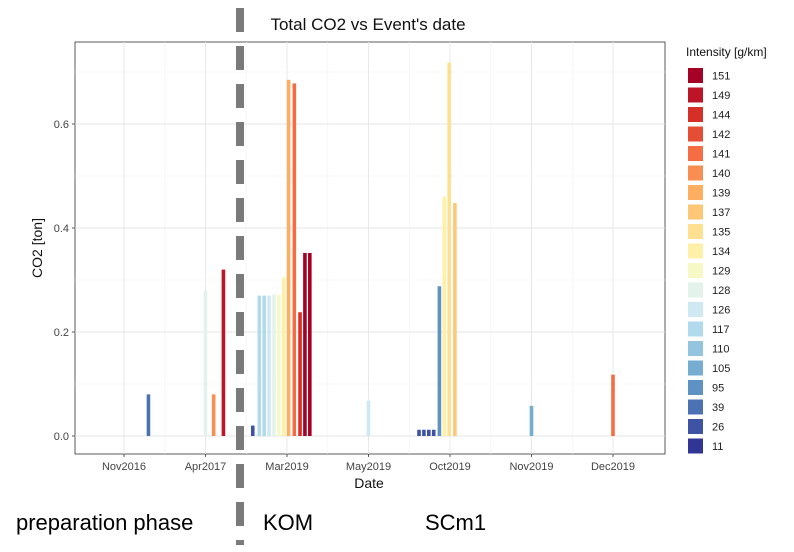 This screenshot has height=552, width=794. I want to click on legend-label: 134, so click(721, 252).